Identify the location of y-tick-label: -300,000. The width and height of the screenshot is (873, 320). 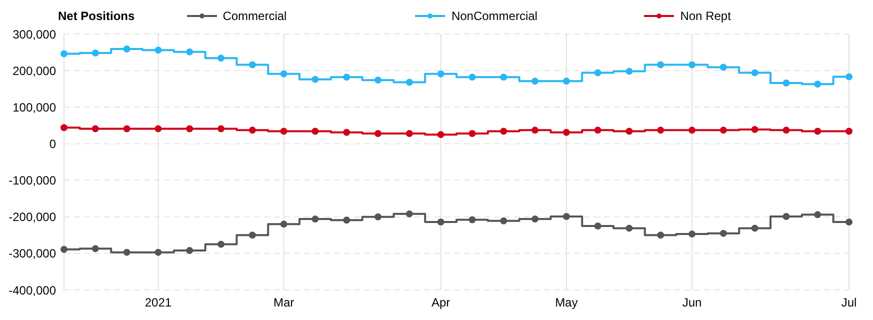
(32, 253).